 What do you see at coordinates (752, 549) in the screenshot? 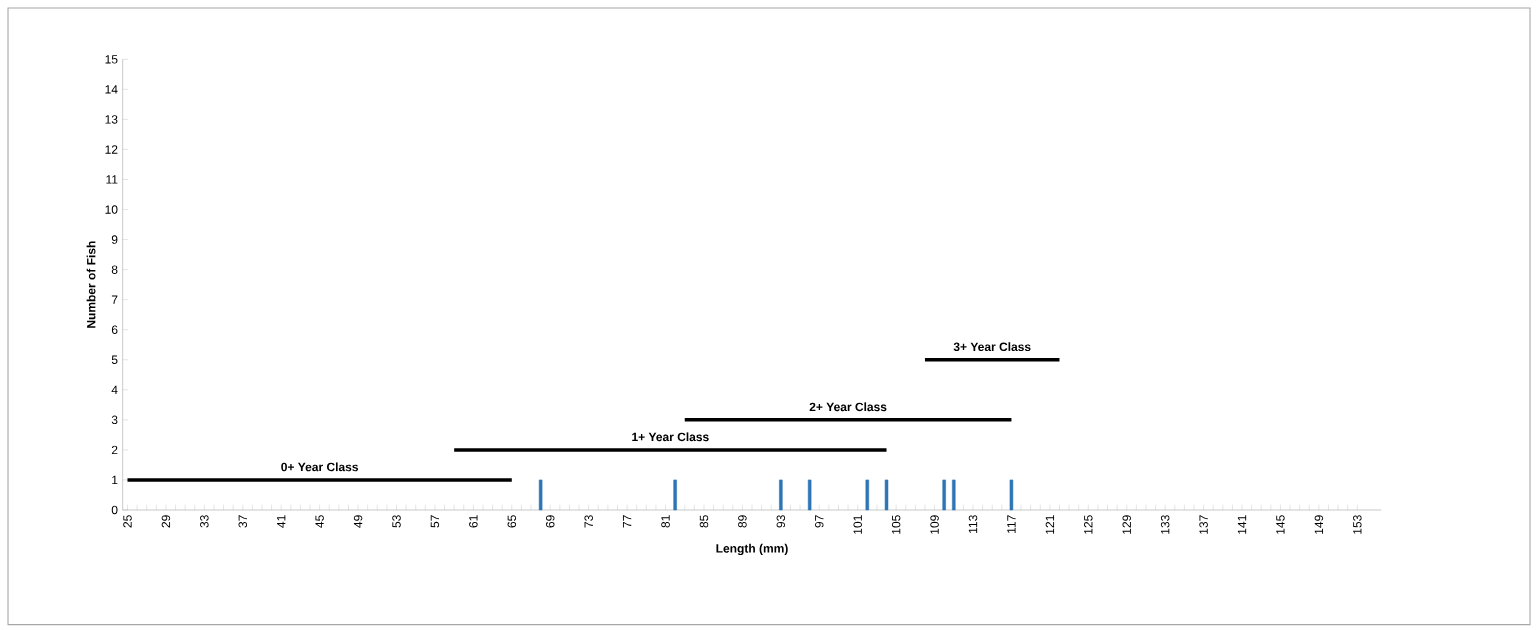
I see `x-axis-title: Length (mm)` at bounding box center [752, 549].